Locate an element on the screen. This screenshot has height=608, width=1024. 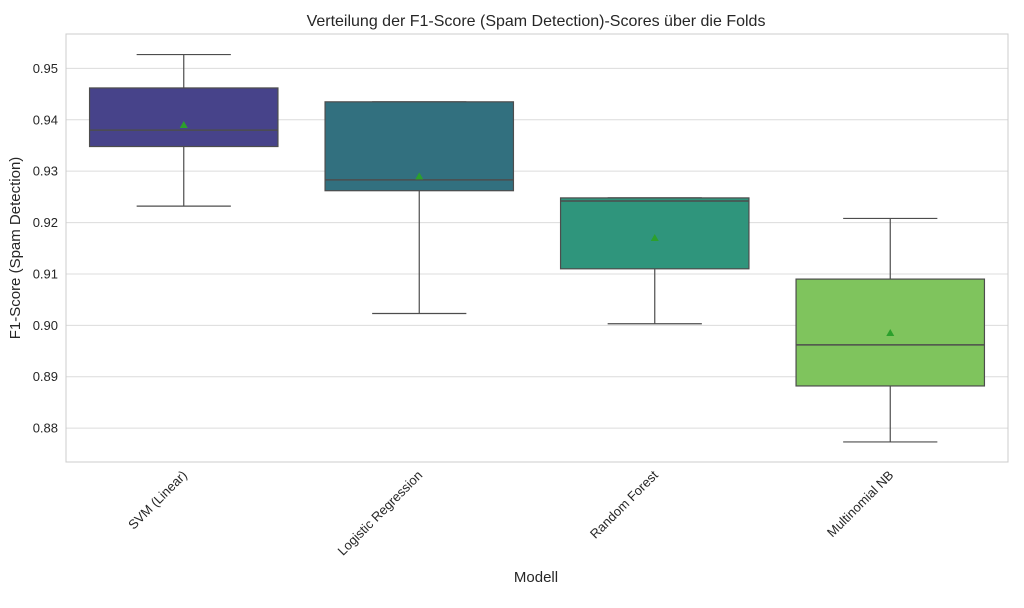
y-tick-label: 0.93 is located at coordinates (45, 171).